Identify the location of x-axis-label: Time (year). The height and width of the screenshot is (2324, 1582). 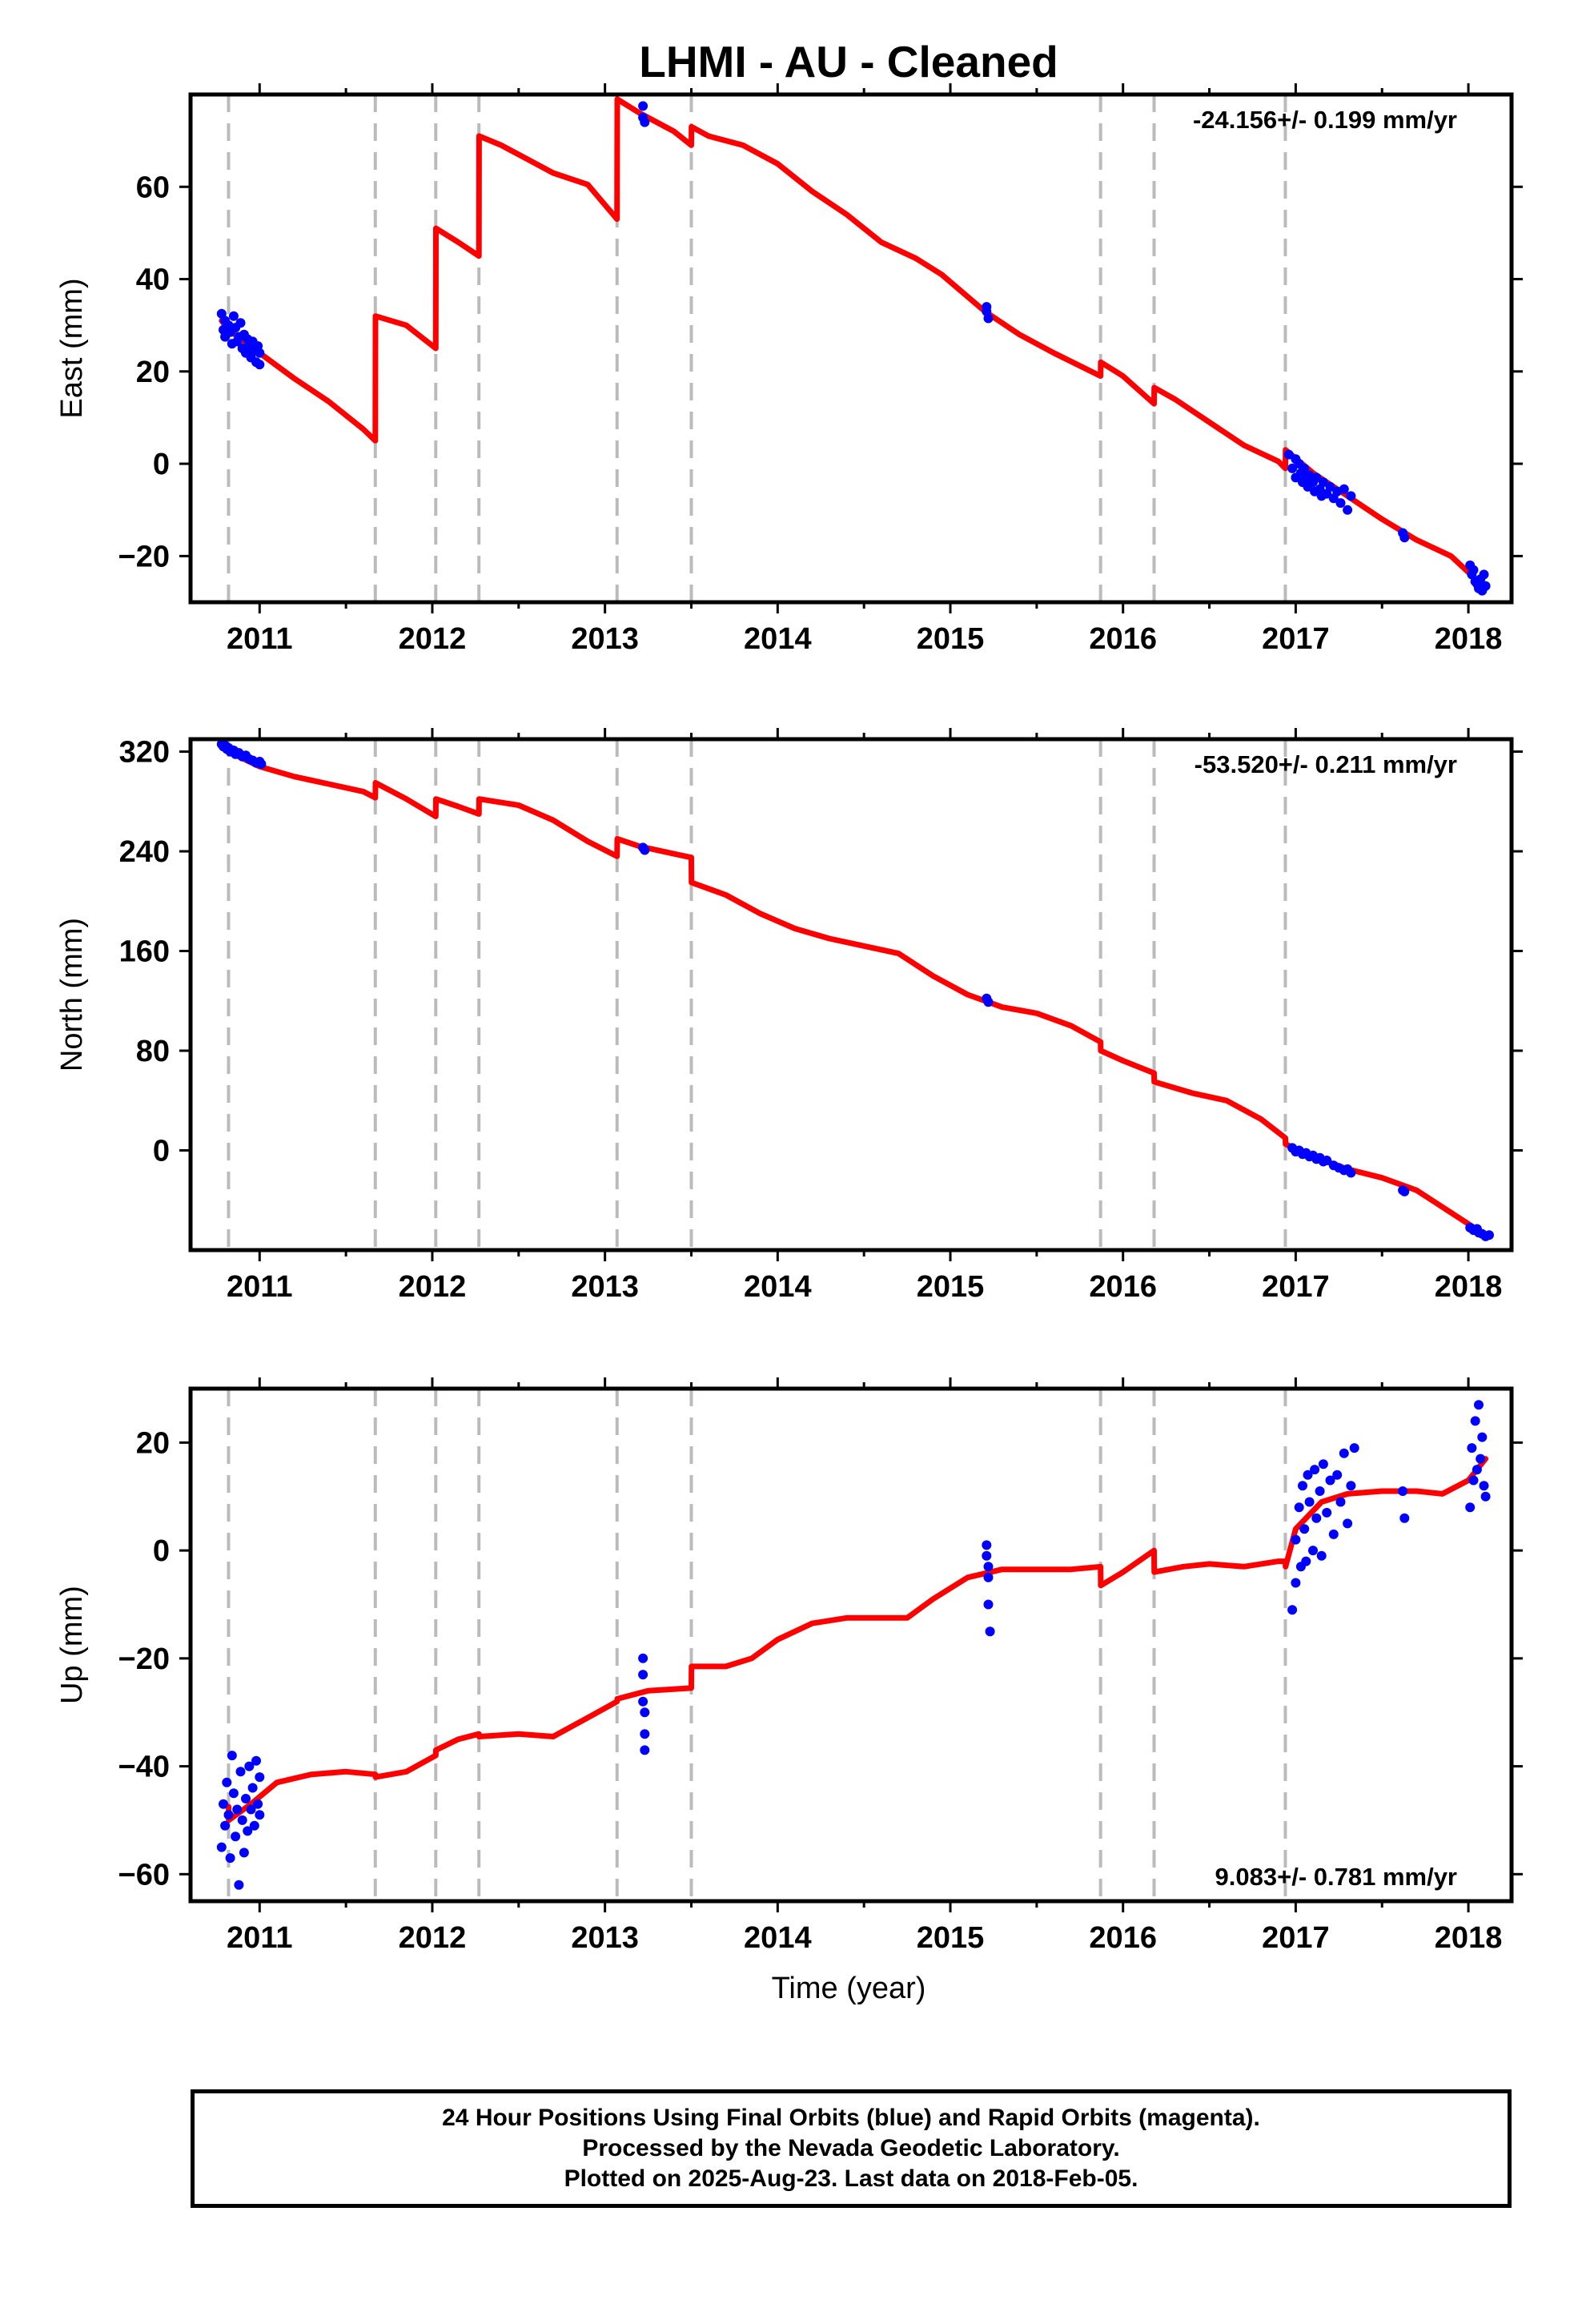
(849, 1988).